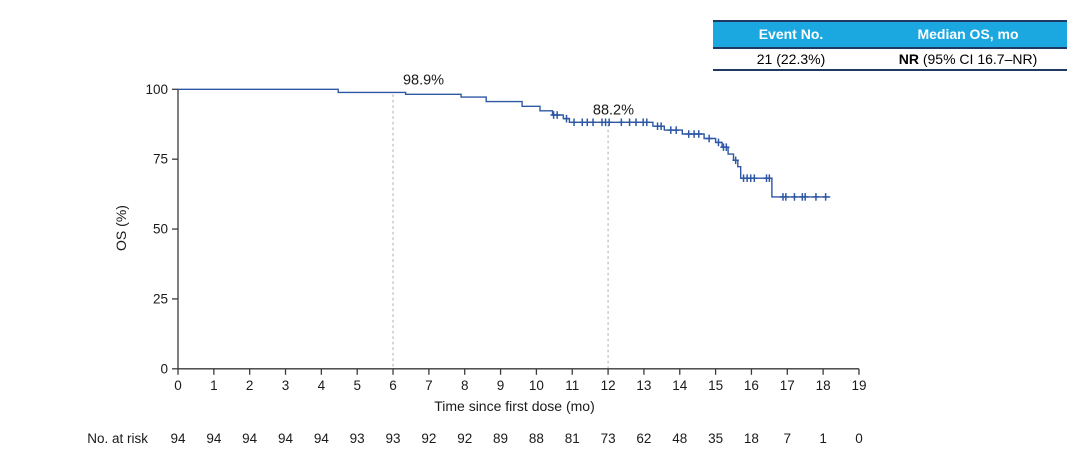 This screenshot has height=461, width=1080. I want to click on x-tick-label: 8, so click(465, 385).